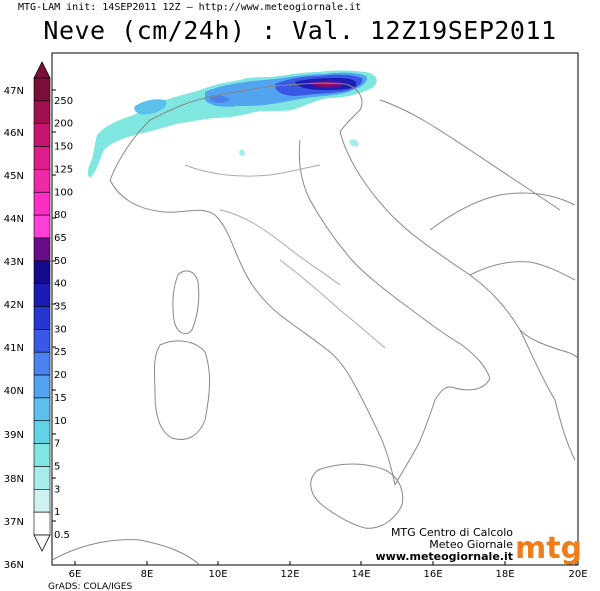 This screenshot has height=591, width=600. Describe the element at coordinates (14, 91) in the screenshot. I see `lat-label: 47N` at that location.